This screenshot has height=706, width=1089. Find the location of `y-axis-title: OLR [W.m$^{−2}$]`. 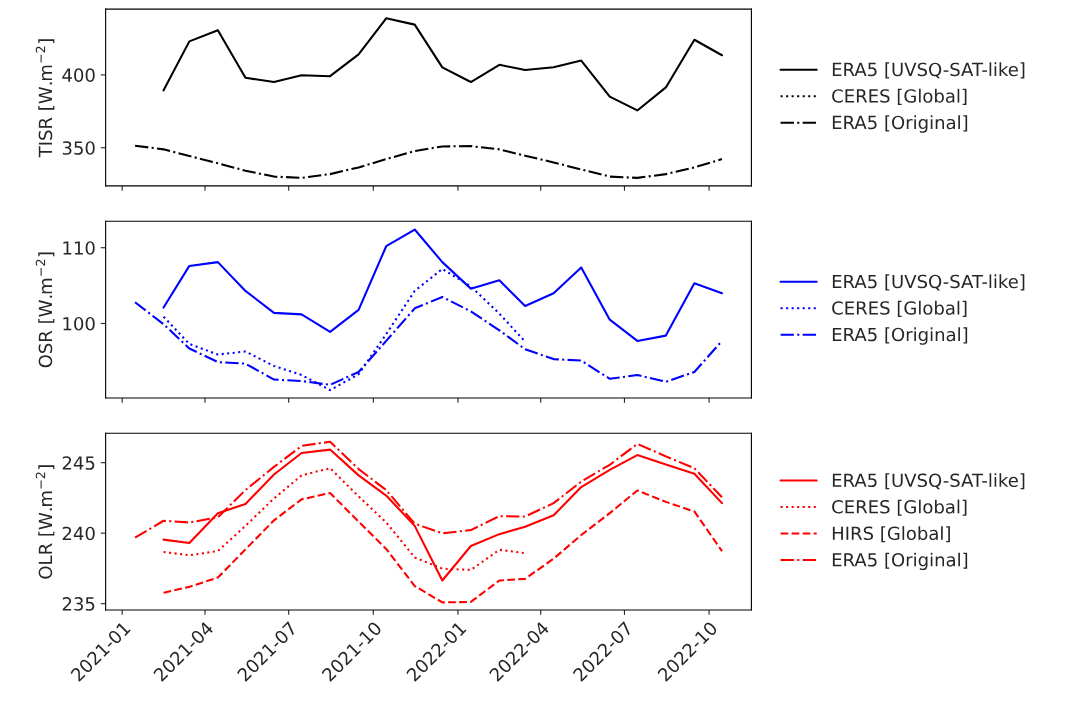

y-axis-title: OLR [W.m$^{−2}$] is located at coordinates (45, 522).